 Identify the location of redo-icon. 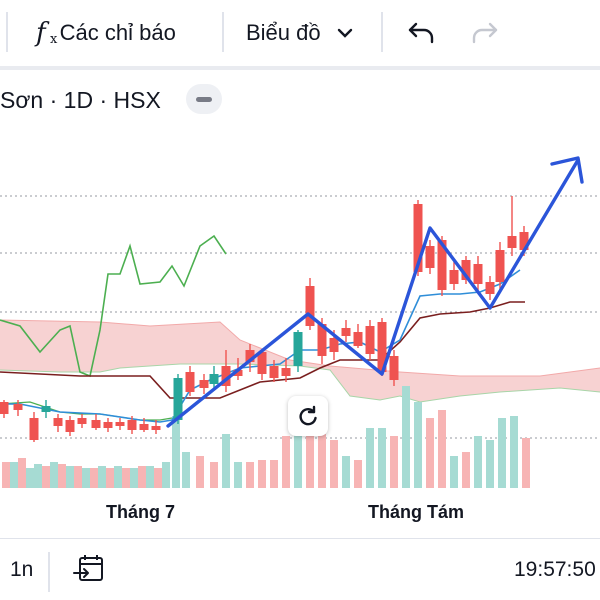
(485, 33).